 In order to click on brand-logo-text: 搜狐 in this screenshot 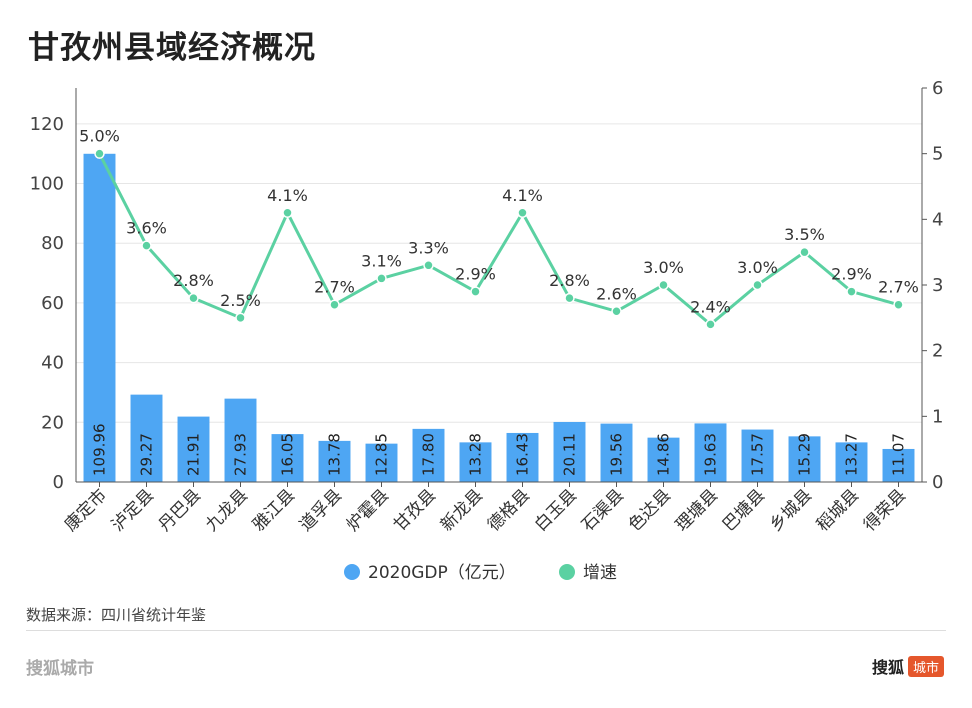, I will do `click(887, 667)`.